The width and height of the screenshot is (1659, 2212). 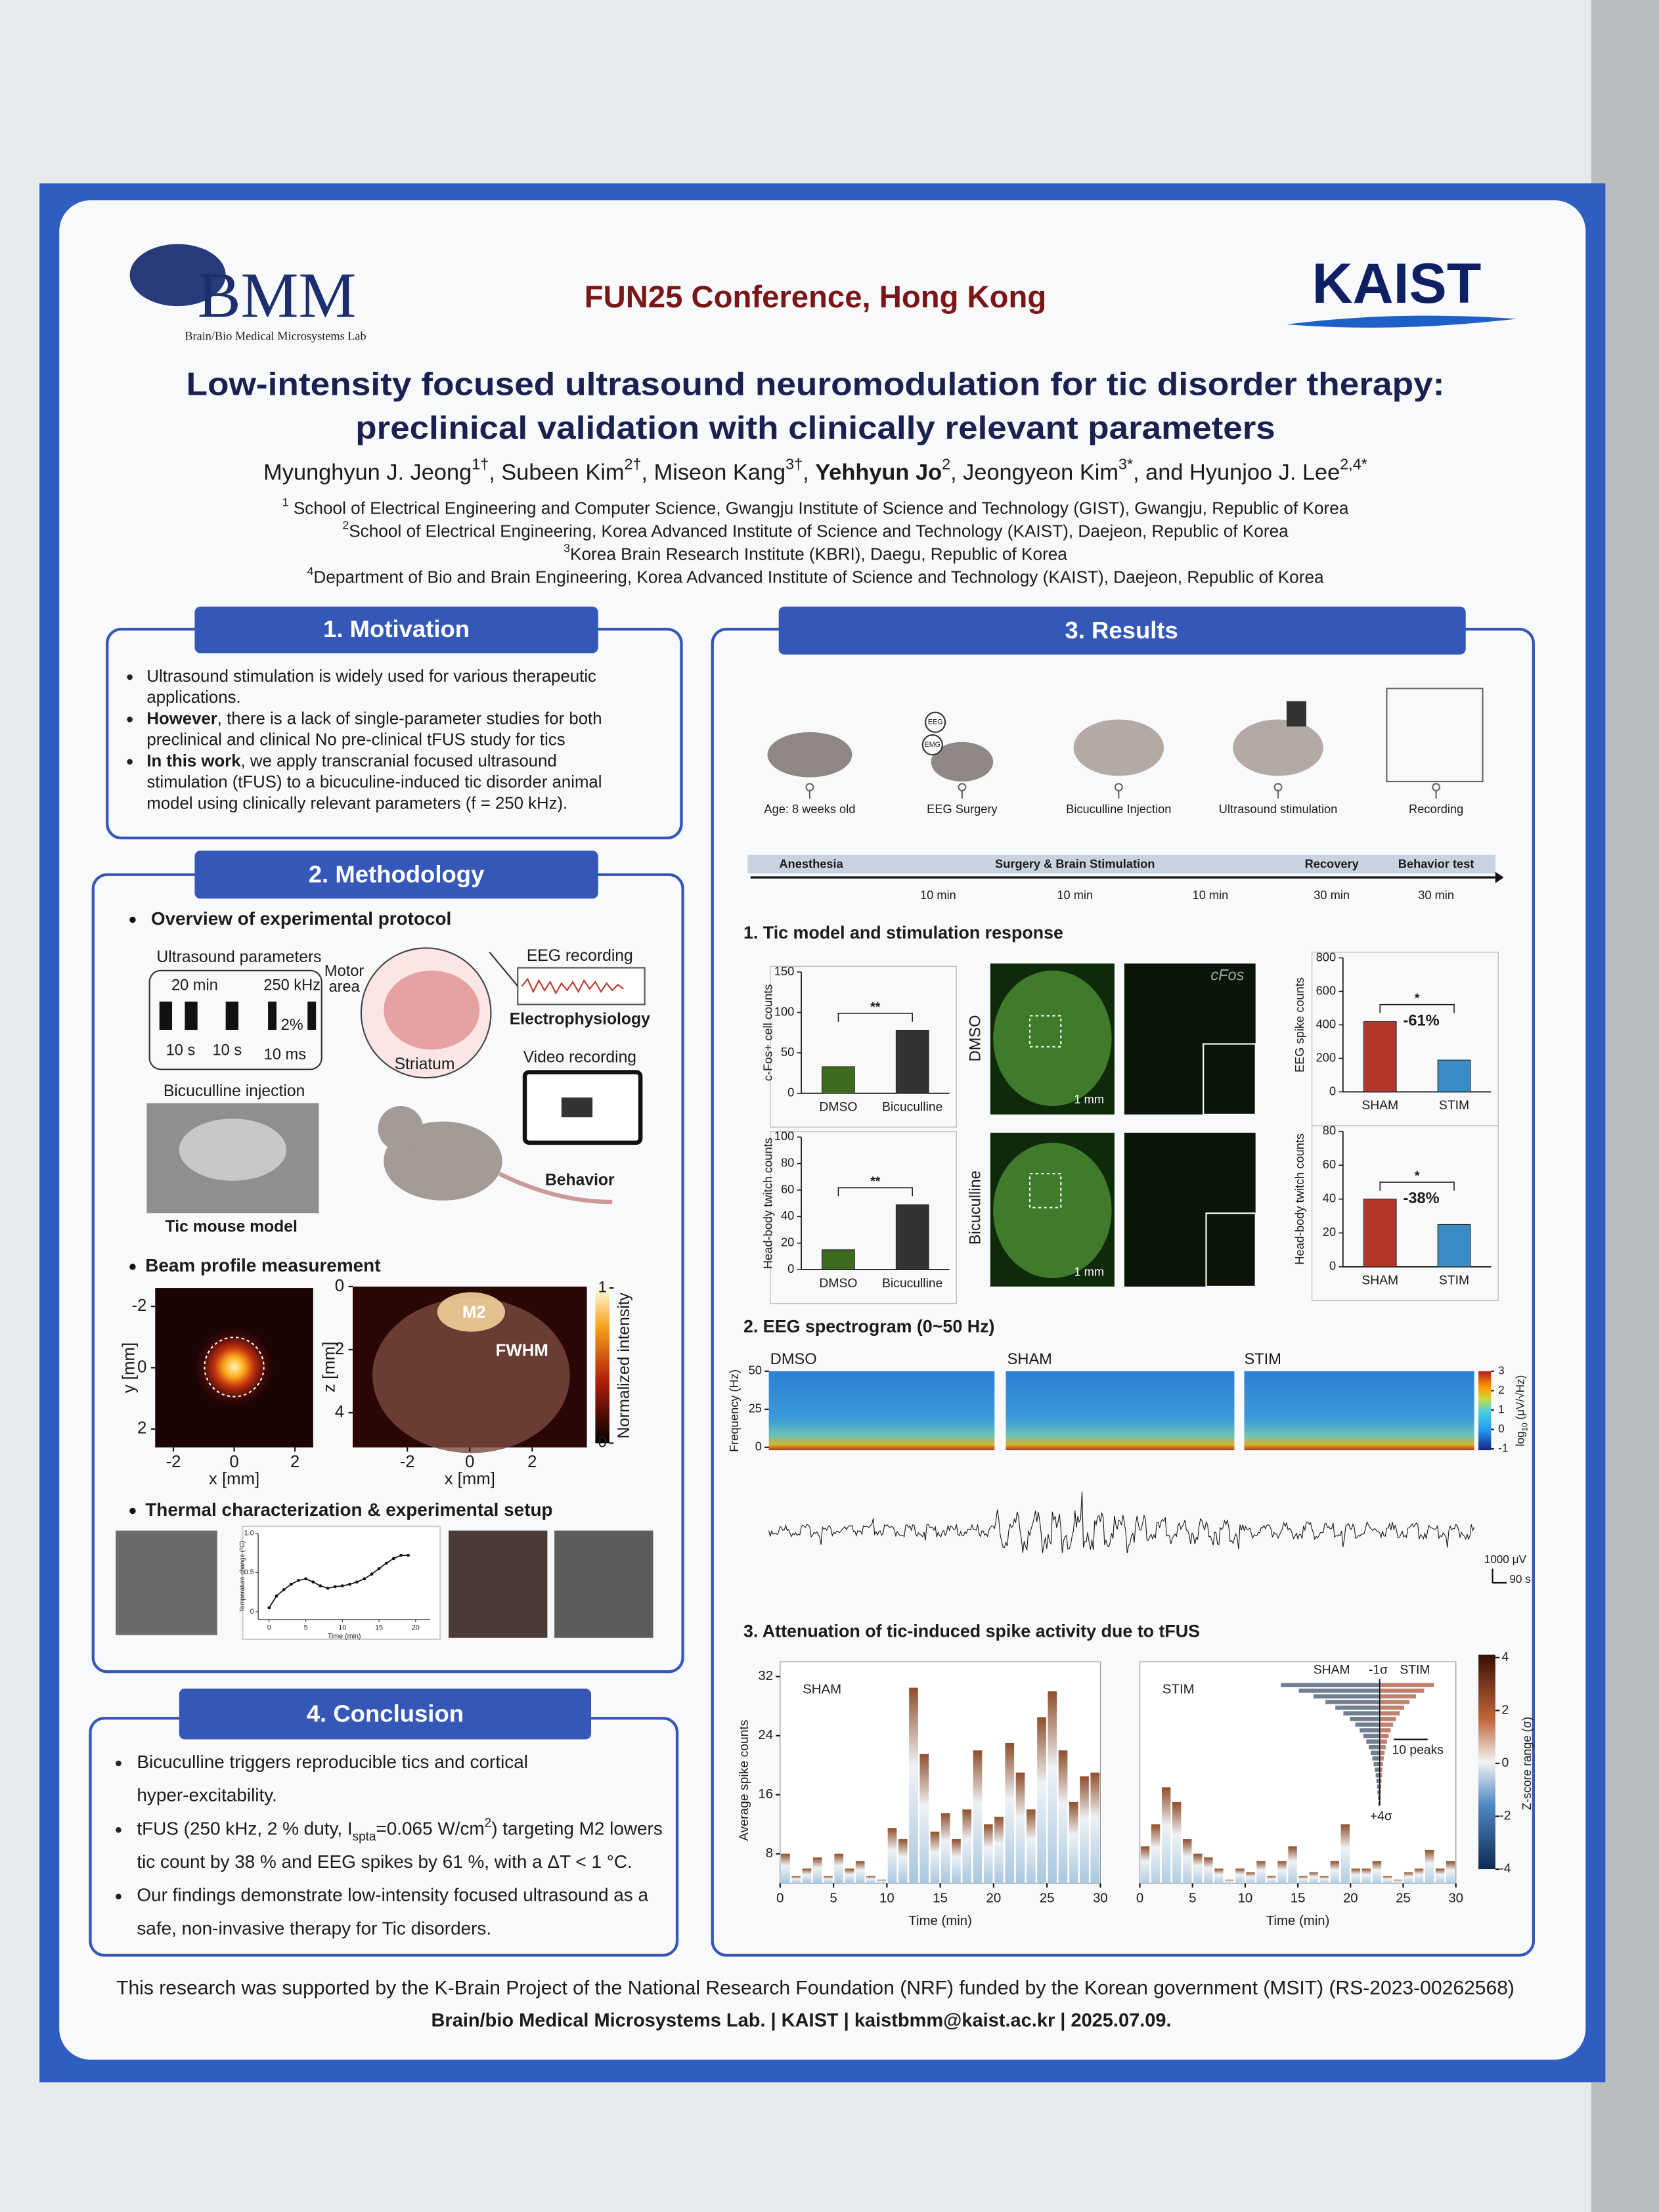 What do you see at coordinates (1192, 1898) in the screenshot?
I see `x-tick-label: 5` at bounding box center [1192, 1898].